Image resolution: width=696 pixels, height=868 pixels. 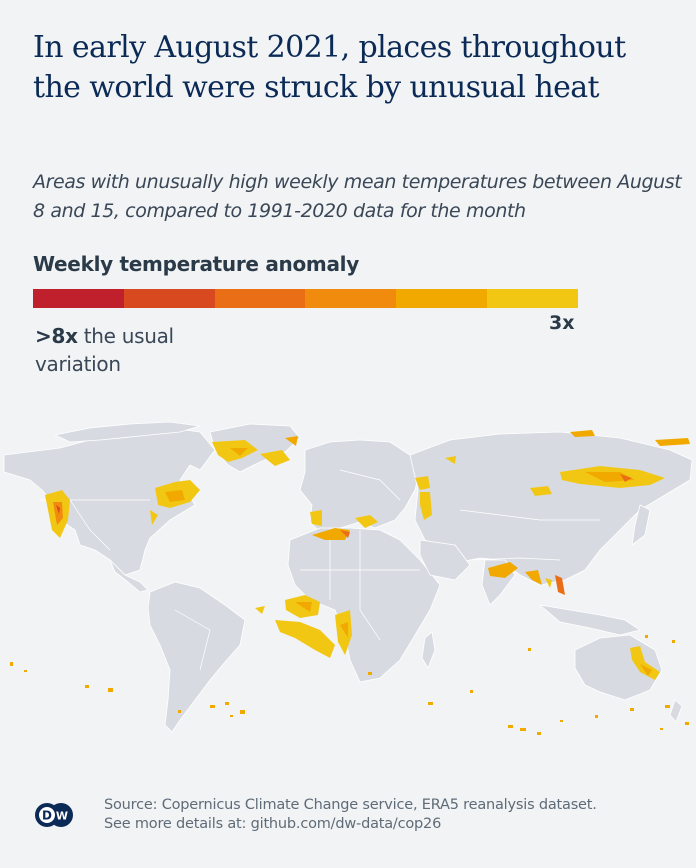 What do you see at coordinates (360, 486) in the screenshot?
I see `land-europe` at bounding box center [360, 486].